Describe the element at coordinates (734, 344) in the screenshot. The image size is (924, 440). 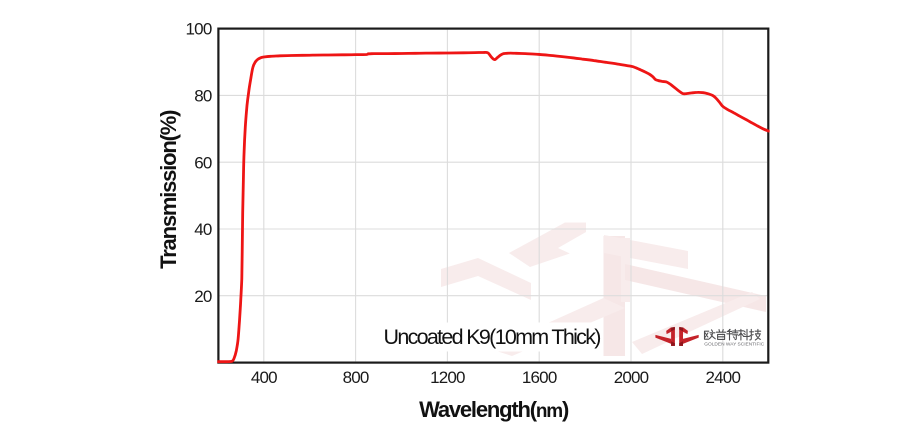
I see `svg-text: GOLDEN WAY SCIENTIFIC` at that location.